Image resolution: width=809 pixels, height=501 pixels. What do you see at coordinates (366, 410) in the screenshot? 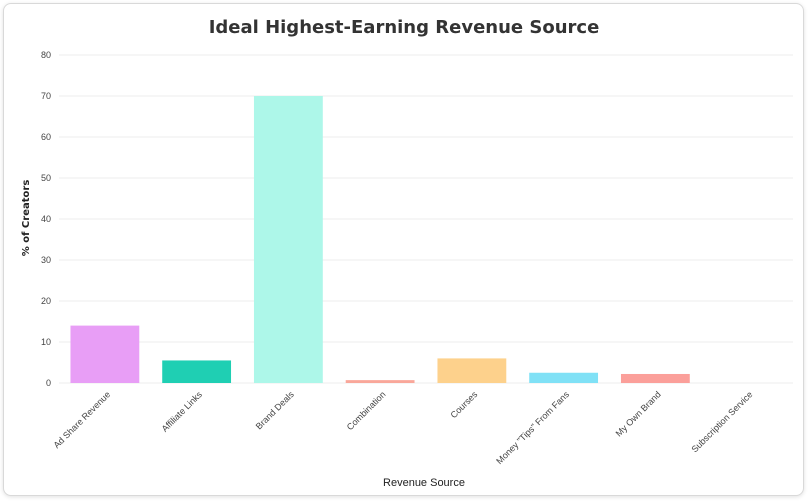
I see `x-tick-label: Combination` at bounding box center [366, 410].